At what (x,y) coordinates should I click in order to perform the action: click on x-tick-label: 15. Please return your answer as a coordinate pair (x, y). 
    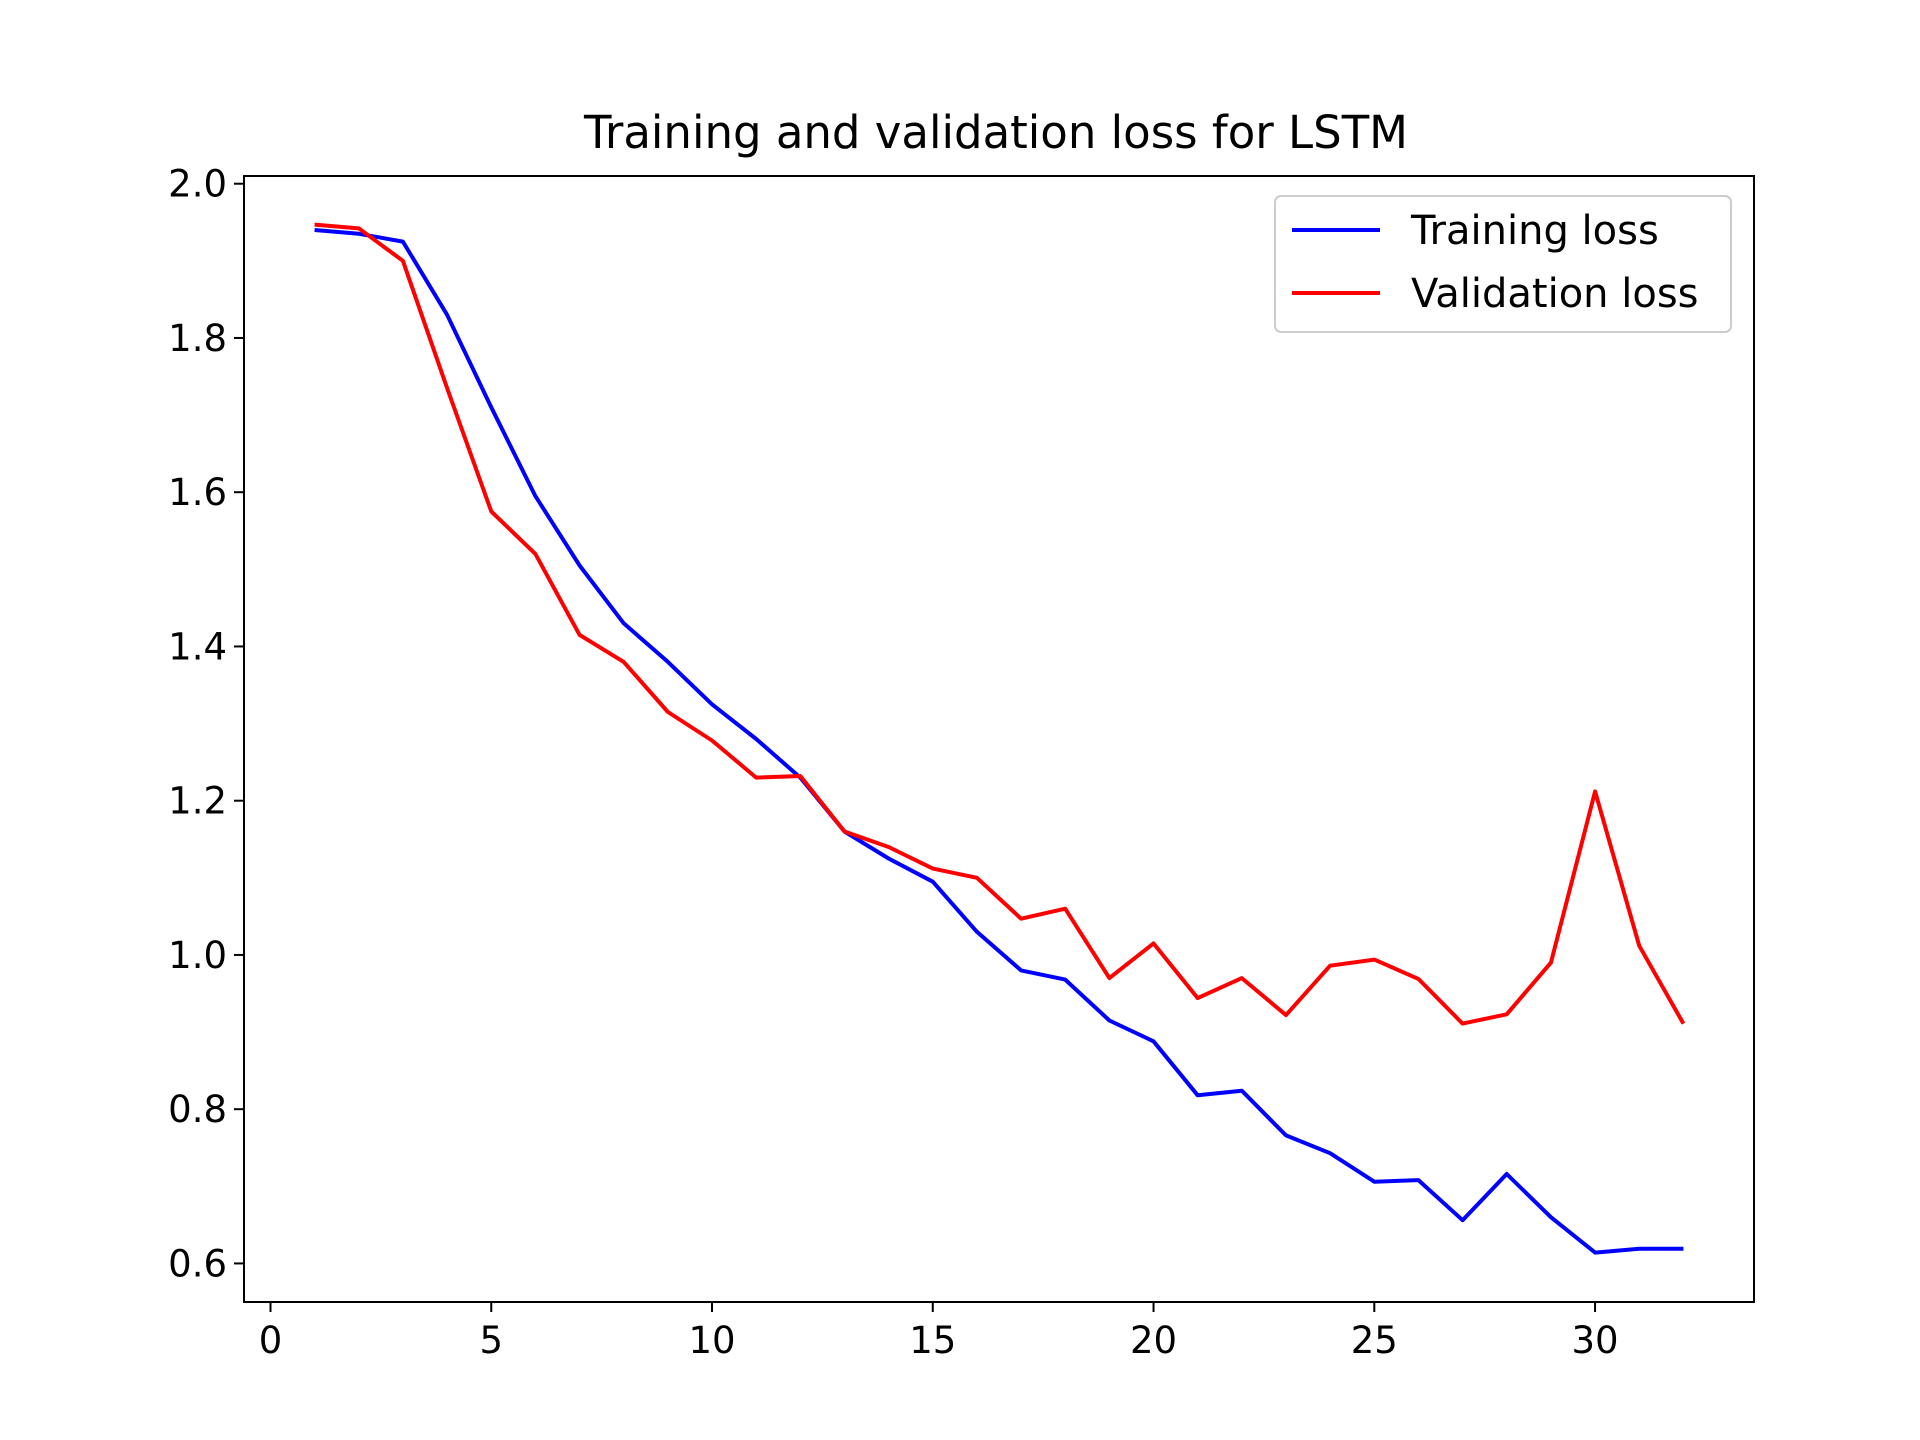
    Looking at the image, I should click on (932, 1340).